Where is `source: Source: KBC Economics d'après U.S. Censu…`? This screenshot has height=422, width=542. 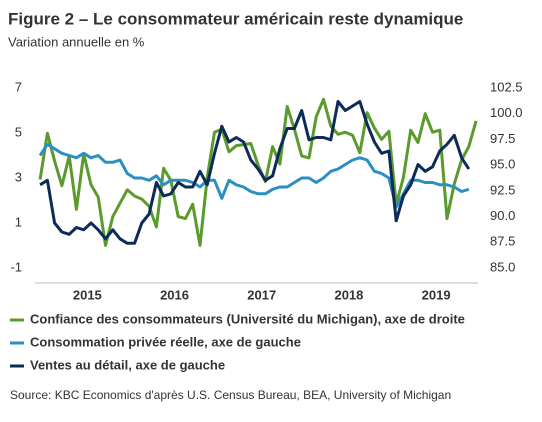 source: Source: KBC Economics d'après U.S. Censu… is located at coordinates (230, 395).